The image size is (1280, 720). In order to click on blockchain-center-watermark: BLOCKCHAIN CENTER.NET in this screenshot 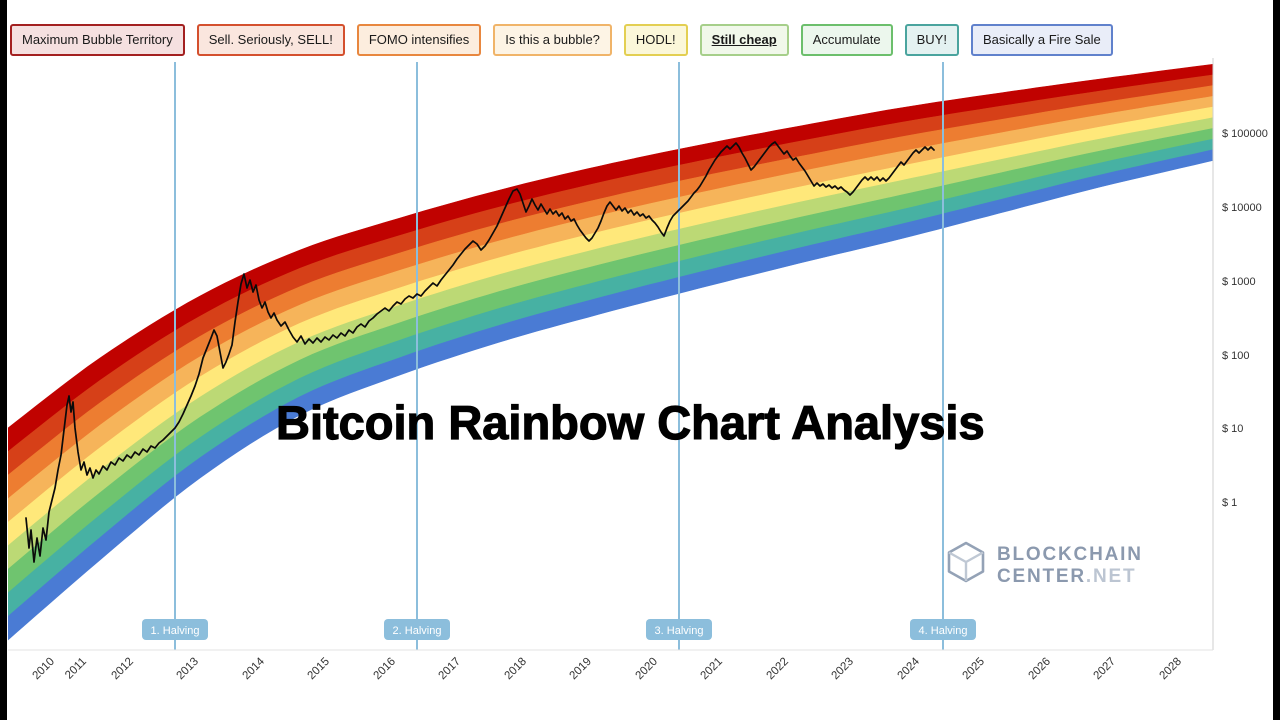, I will do `click(1043, 565)`.